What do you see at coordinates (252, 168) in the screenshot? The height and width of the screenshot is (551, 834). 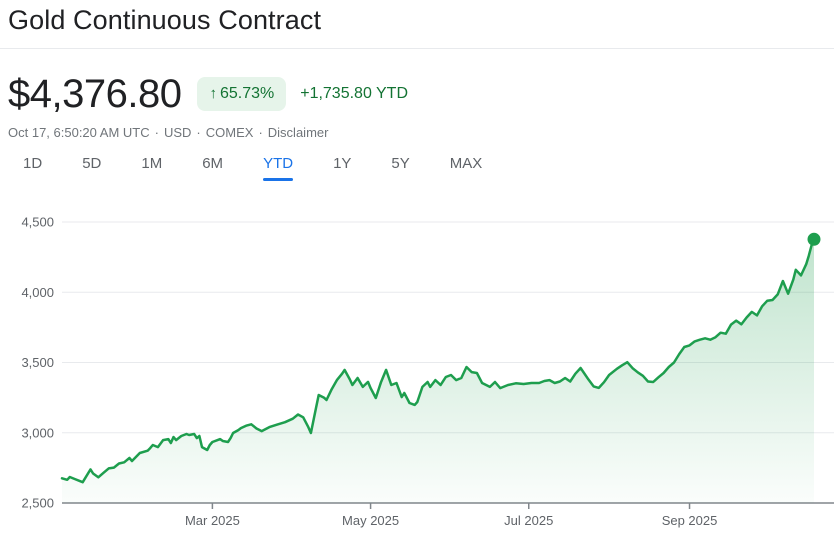 I see `range-tabs: 1D 5D 1M 6M YTD 1Y 5Y MAX` at bounding box center [252, 168].